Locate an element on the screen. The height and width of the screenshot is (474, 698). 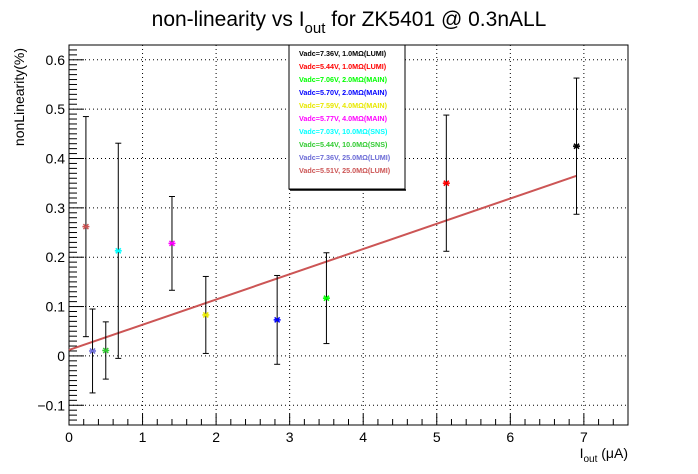
chart-title-main: non-linearity vs I is located at coordinates (228, 19).